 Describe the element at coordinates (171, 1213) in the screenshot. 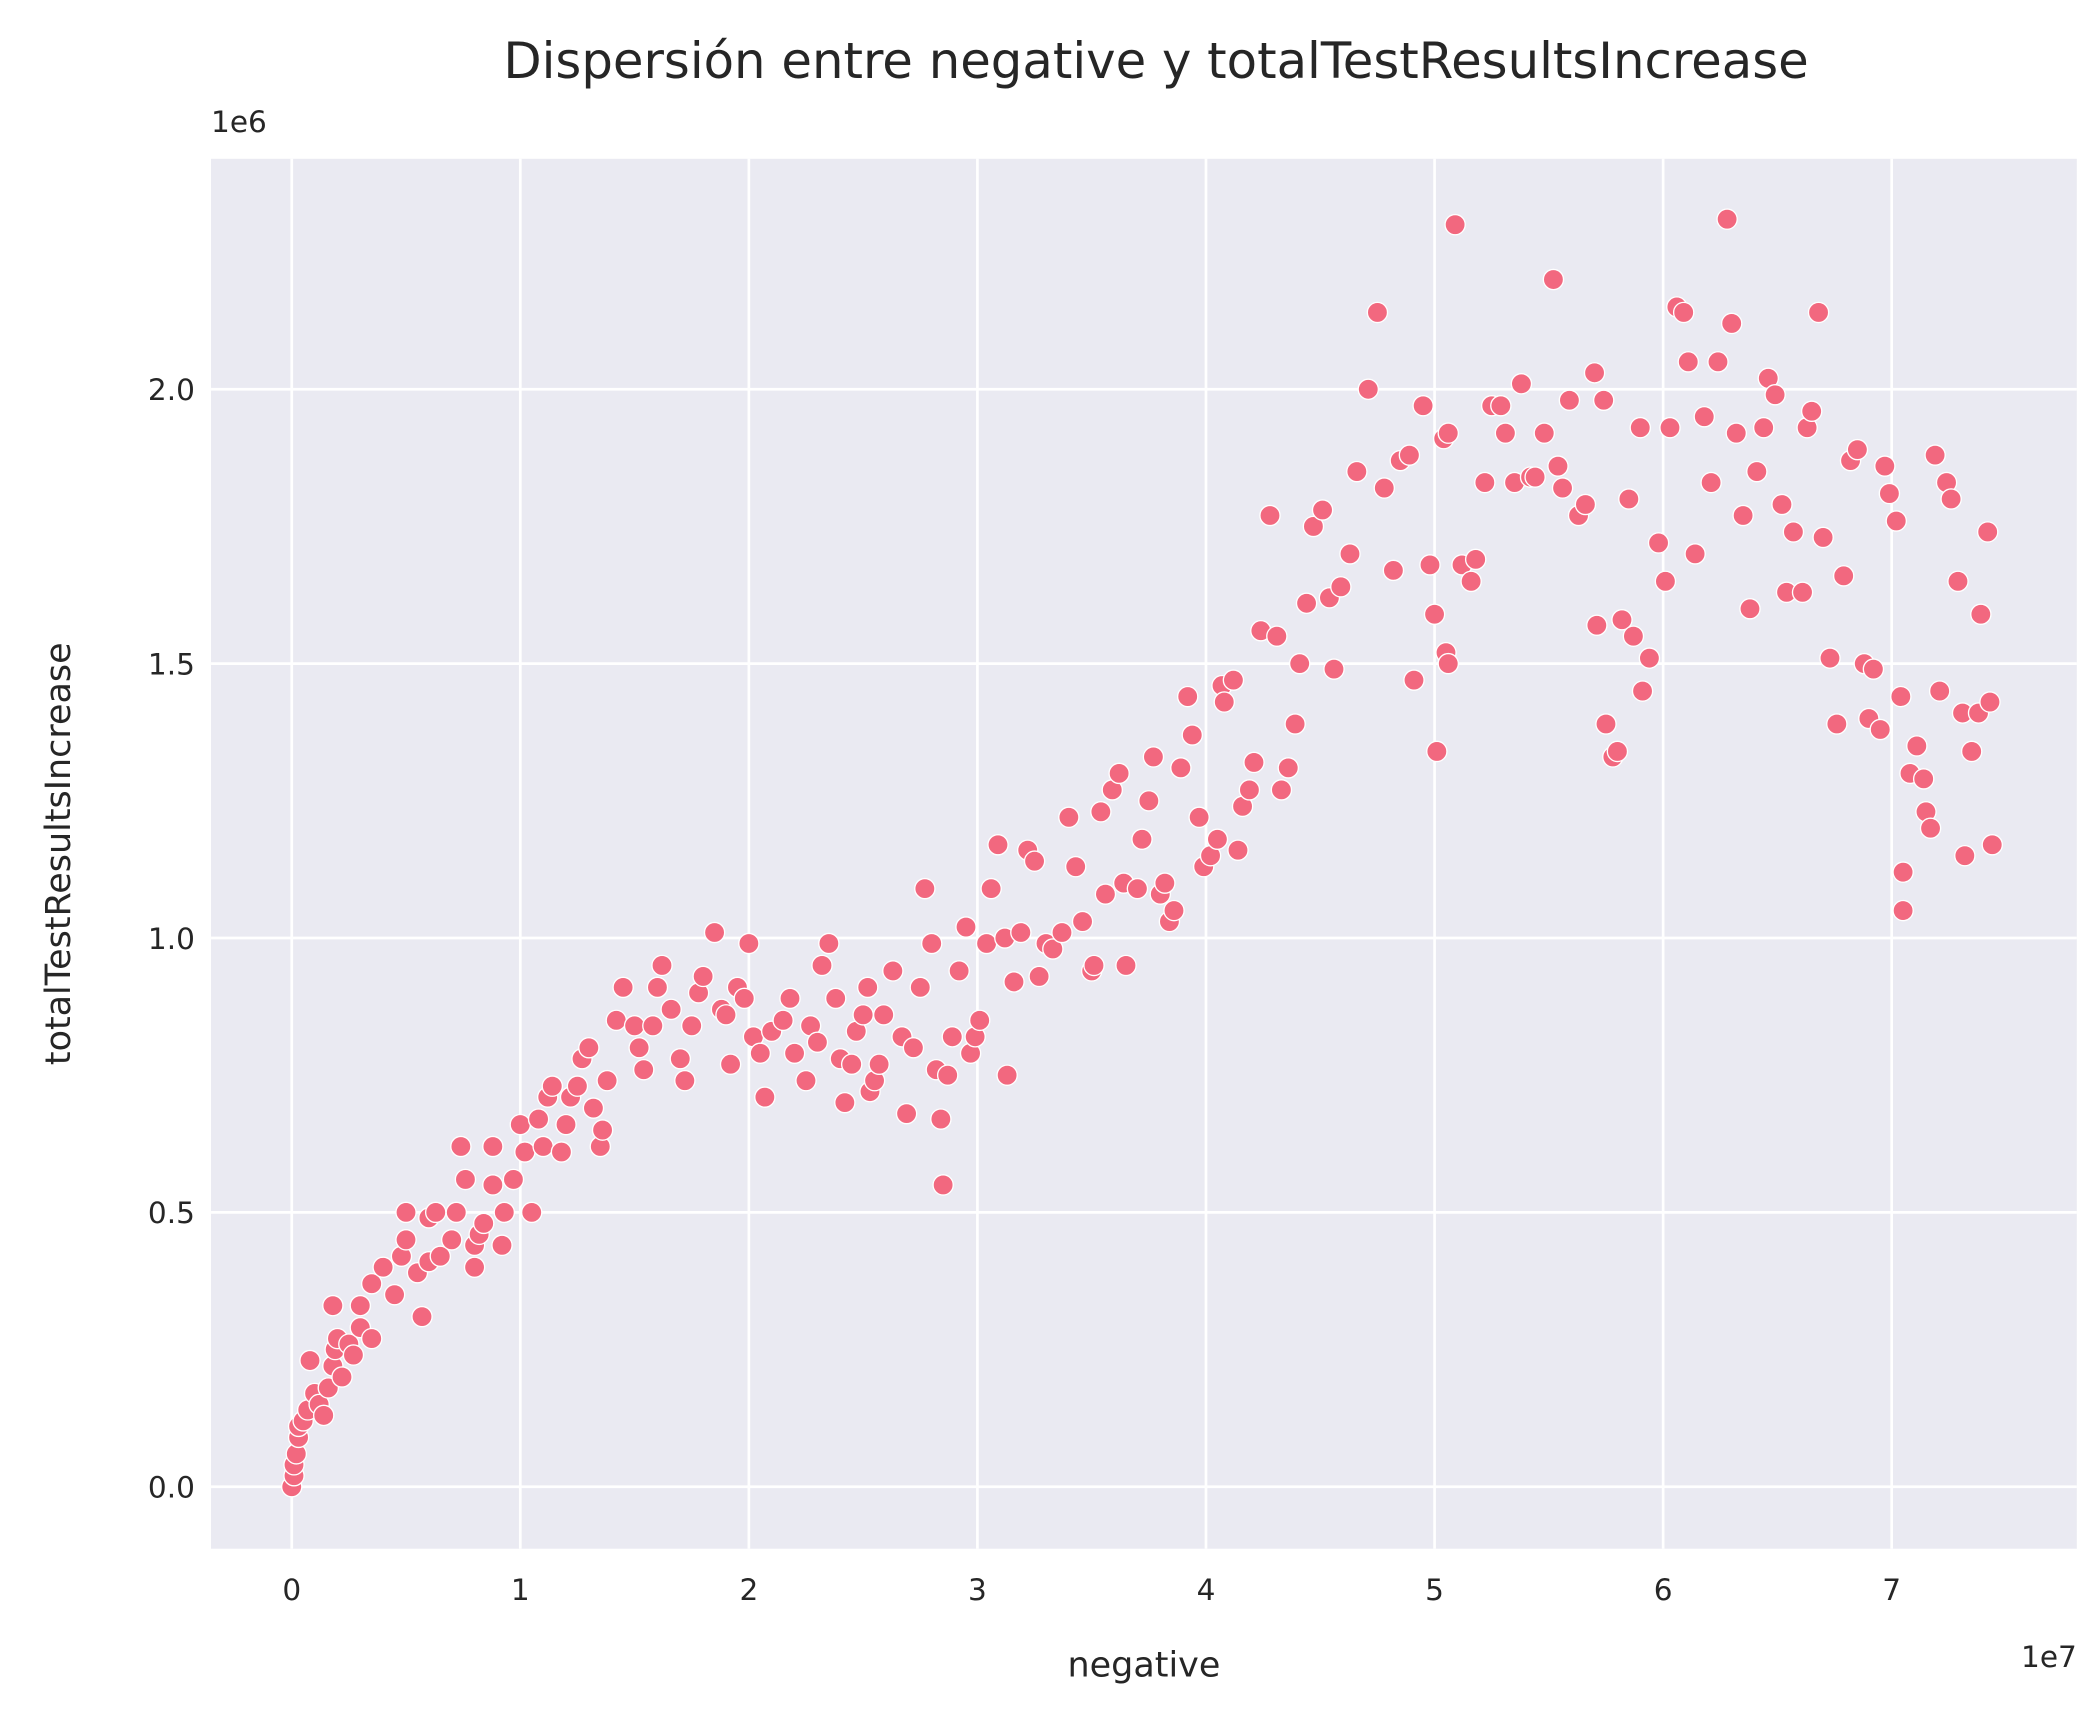

I see `y-tick-label: 0.5` at that location.